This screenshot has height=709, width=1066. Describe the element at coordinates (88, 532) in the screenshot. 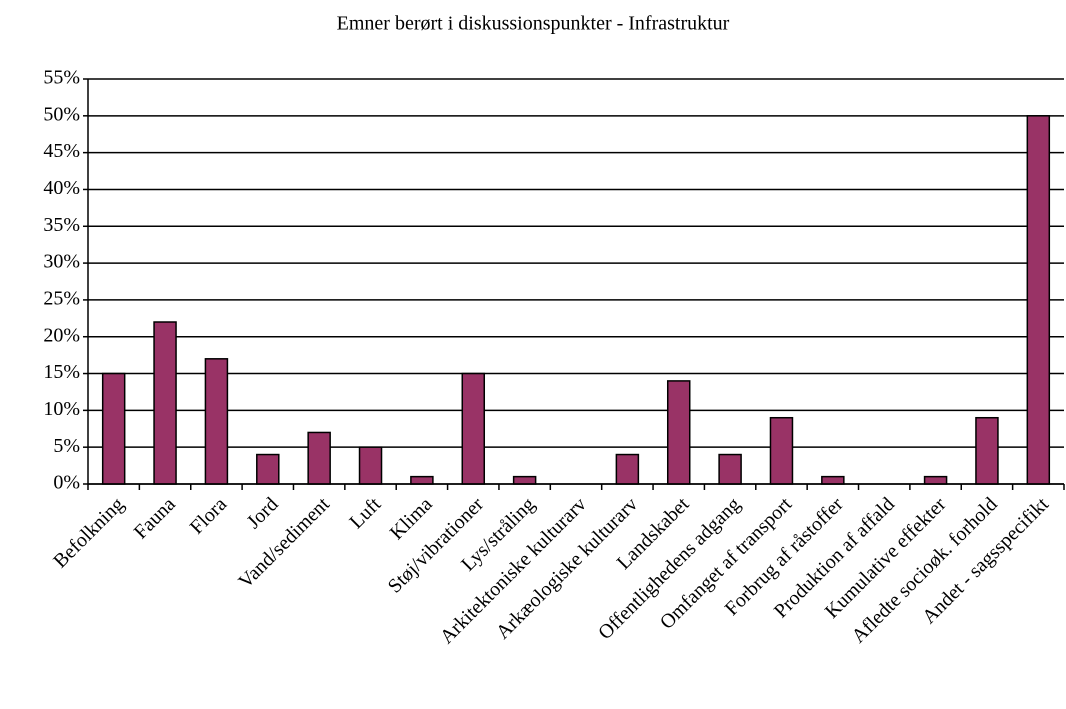

I see `x-tick-label: Befolkning` at that location.